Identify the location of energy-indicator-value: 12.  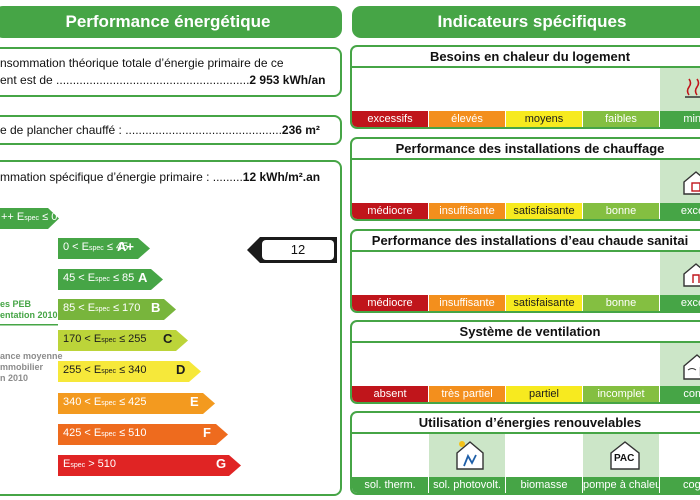
(298, 249).